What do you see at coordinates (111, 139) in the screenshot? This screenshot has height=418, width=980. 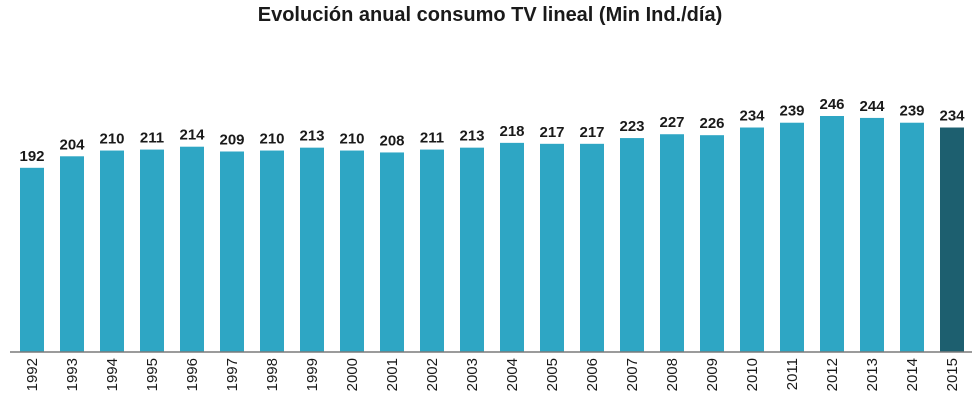 I see `data-label-1994: 210` at bounding box center [111, 139].